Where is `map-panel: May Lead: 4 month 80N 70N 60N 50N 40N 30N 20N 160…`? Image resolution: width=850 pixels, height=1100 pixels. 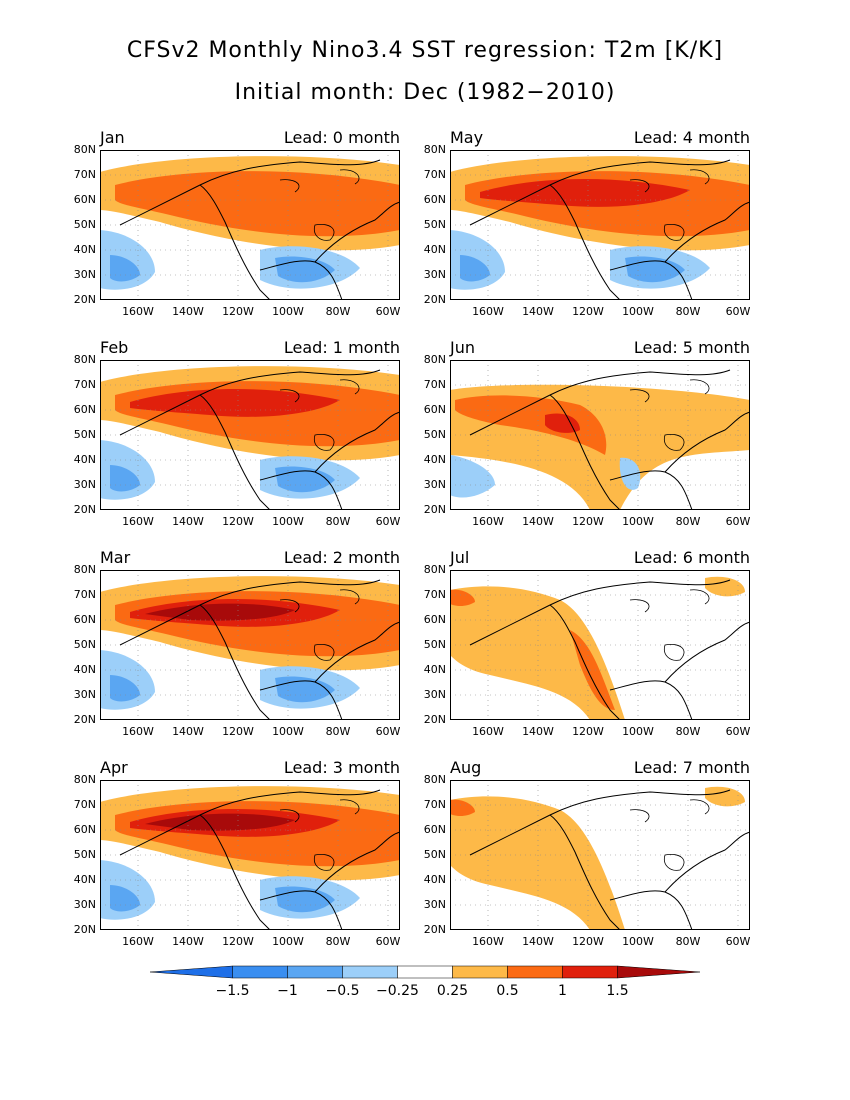 map-panel: May Lead: 4 month 80N 70N 60N 50N 40N 30N 20N 160… is located at coordinates (587, 223).